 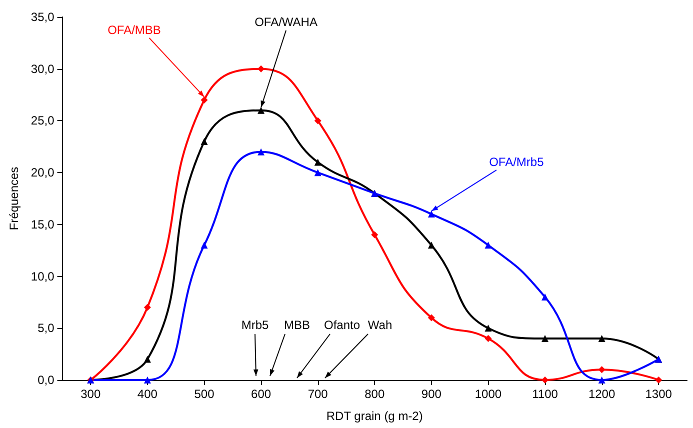 I want to click on y-tick-label: 0,0, so click(x=46, y=380).